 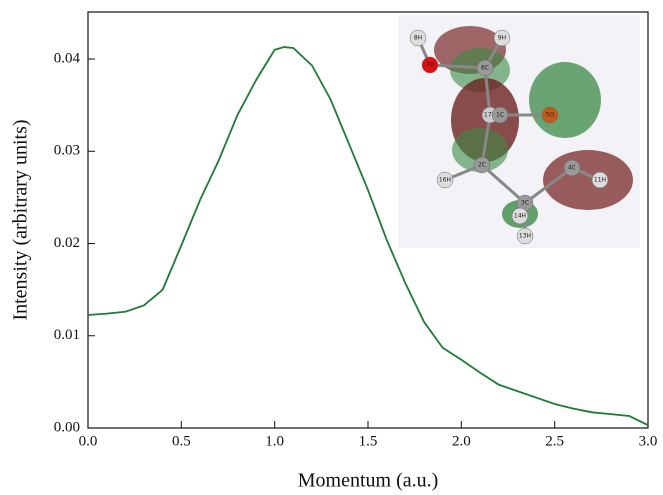 What do you see at coordinates (67, 427) in the screenshot?
I see `y-tick-label: 0.00` at bounding box center [67, 427].